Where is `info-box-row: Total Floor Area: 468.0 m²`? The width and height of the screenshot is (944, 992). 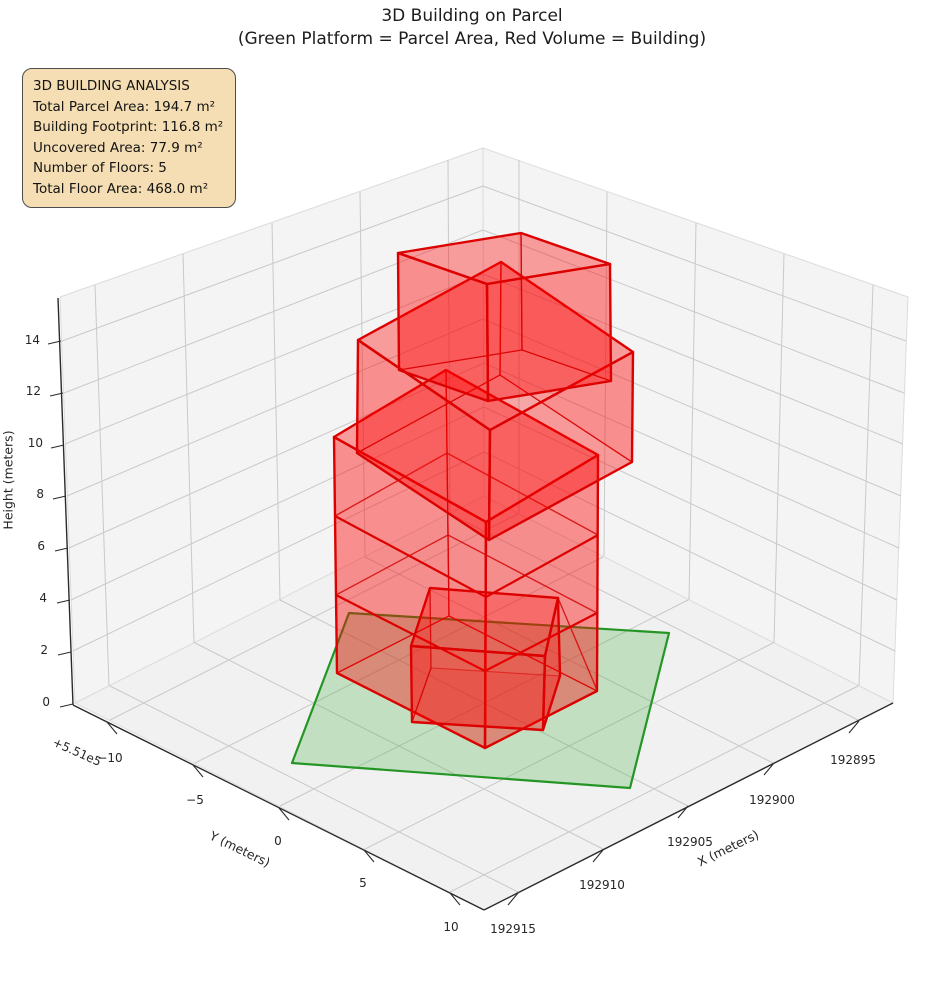 info-box-row: Total Floor Area: 468.0 m² is located at coordinates (121, 188).